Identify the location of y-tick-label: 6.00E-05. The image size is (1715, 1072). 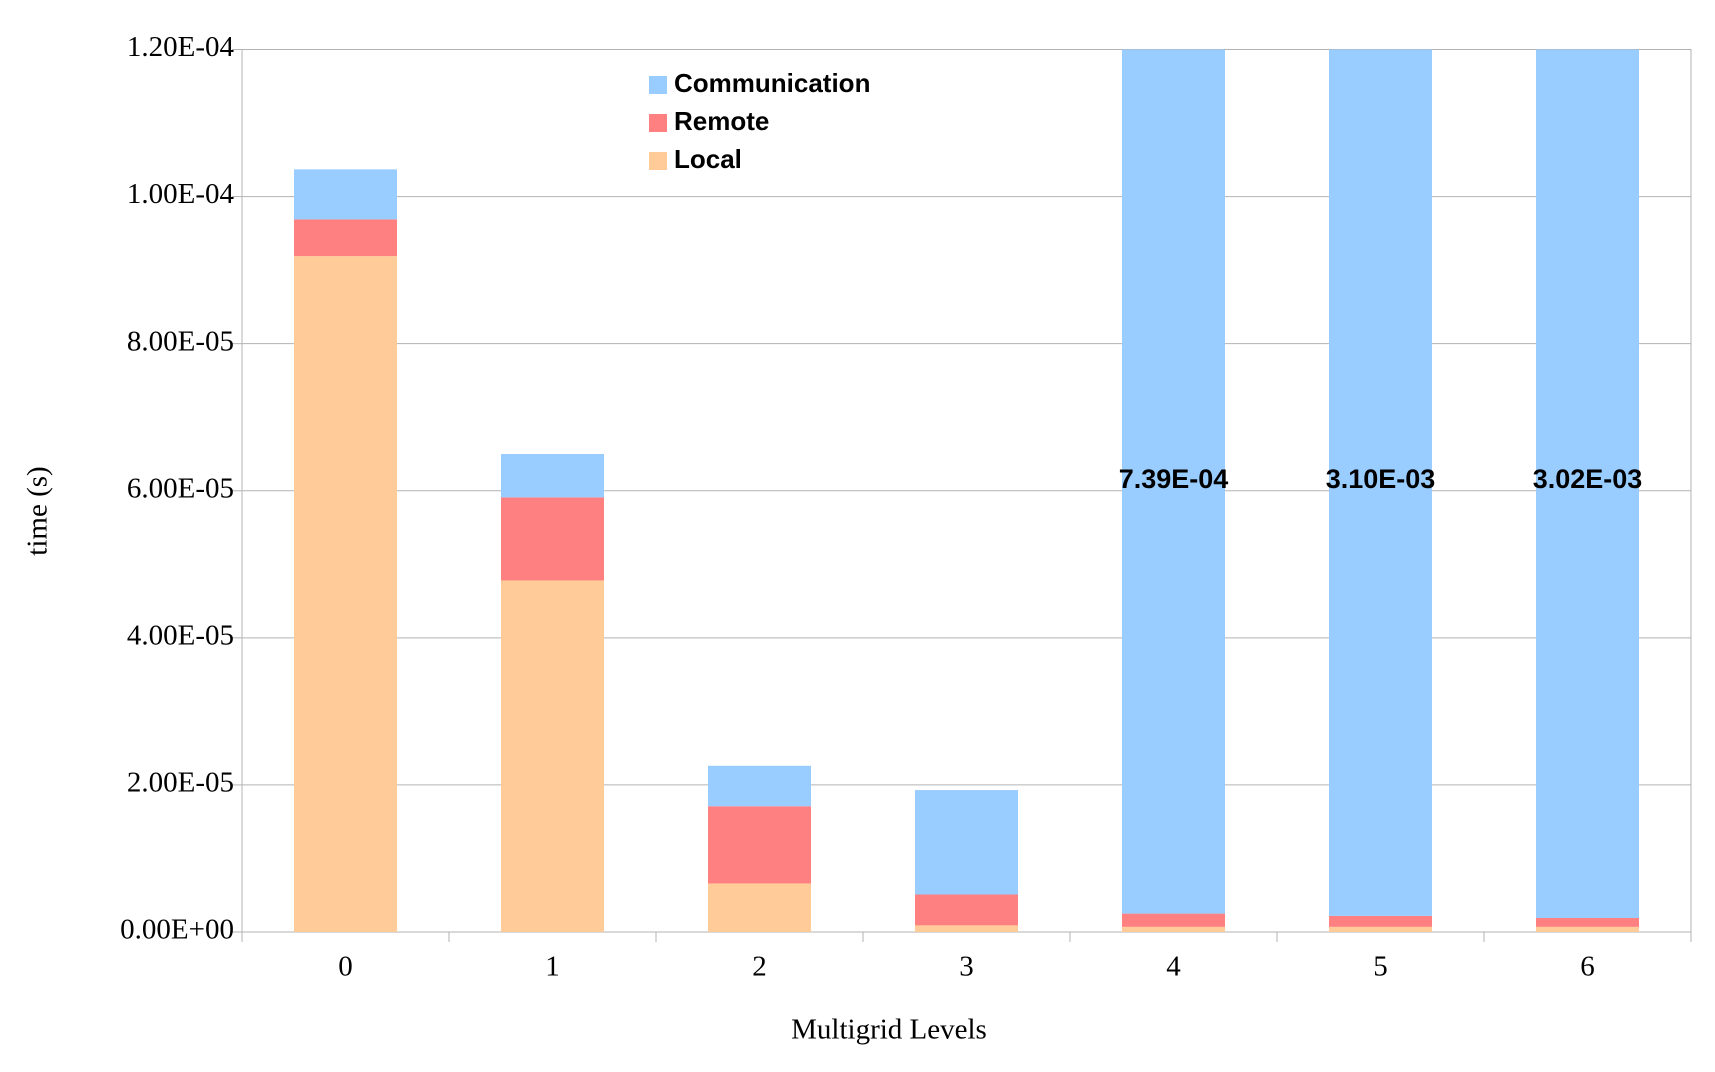
(180, 488).